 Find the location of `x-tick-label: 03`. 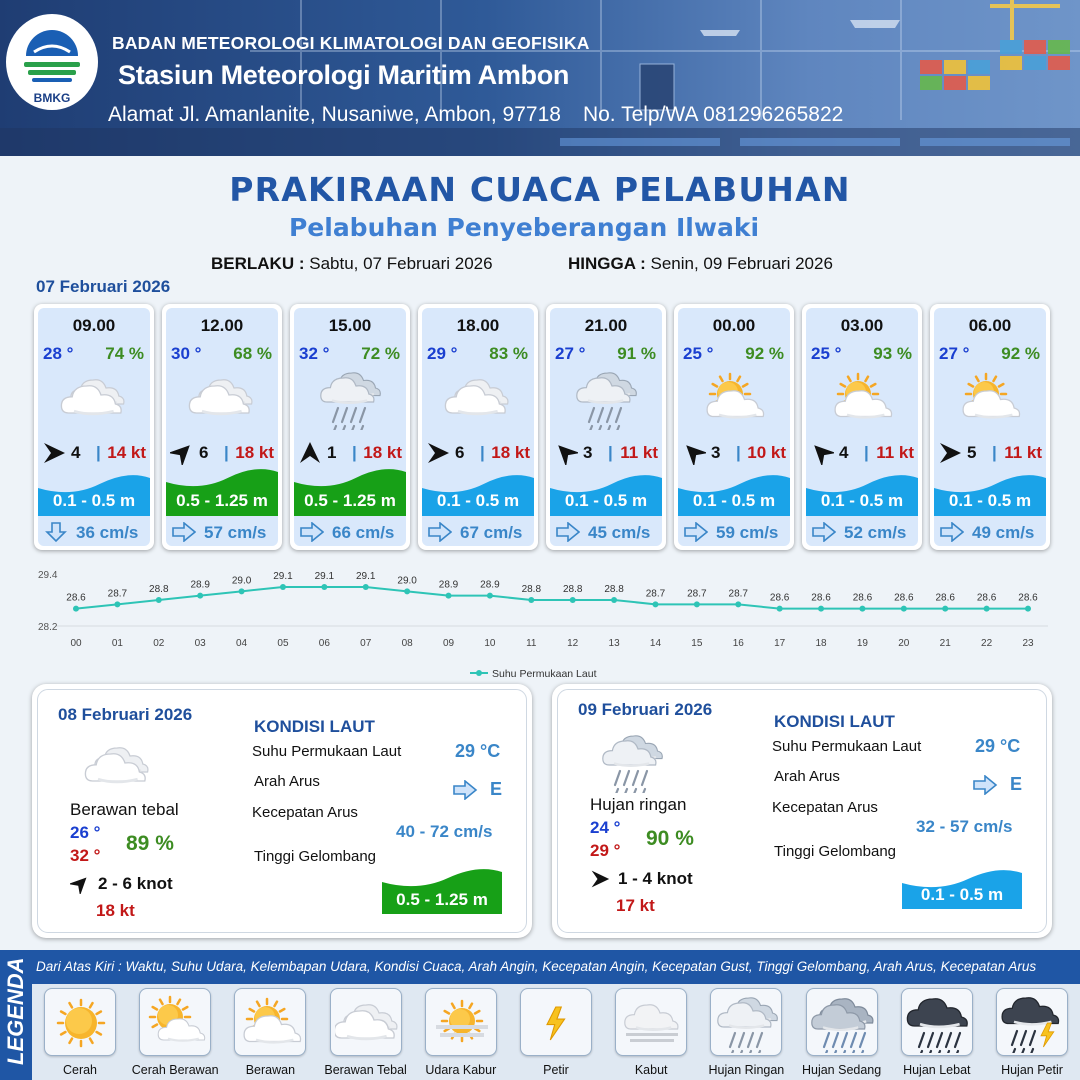

x-tick-label: 03 is located at coordinates (201, 643).